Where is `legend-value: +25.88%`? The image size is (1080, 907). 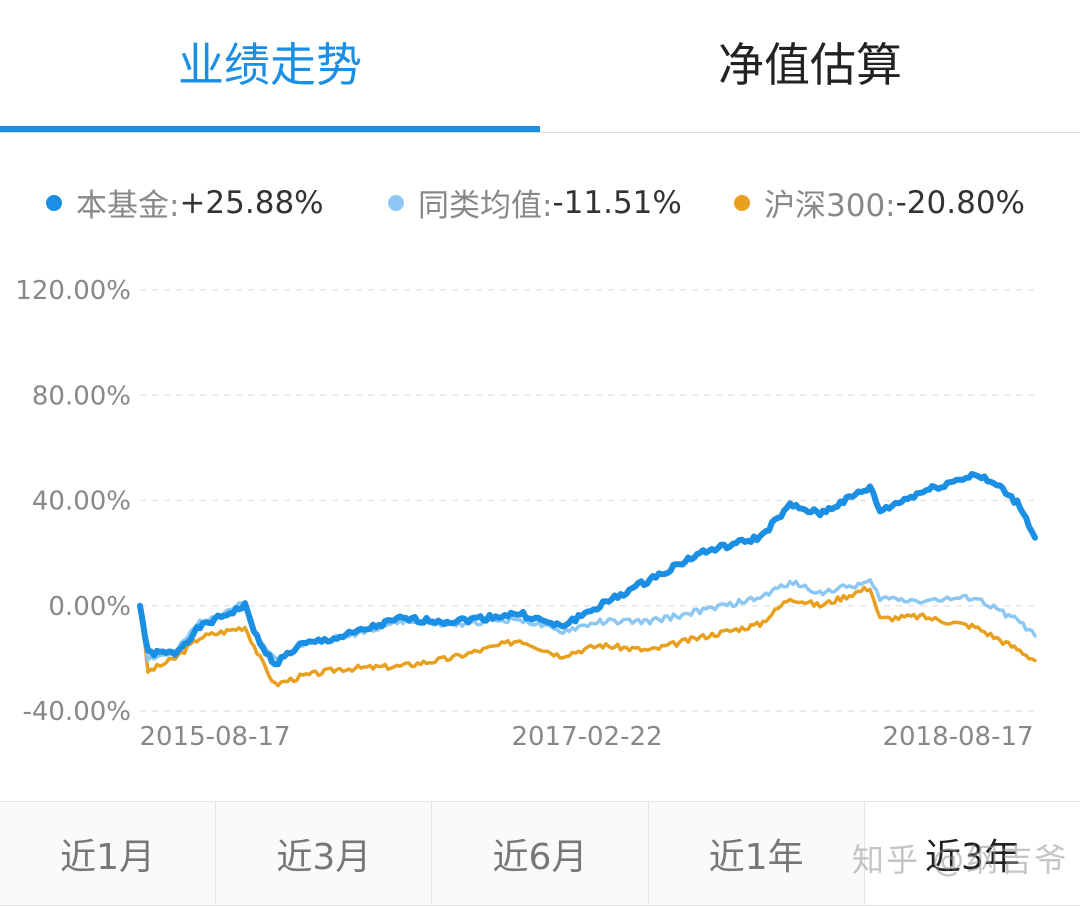 legend-value: +25.88% is located at coordinates (251, 202).